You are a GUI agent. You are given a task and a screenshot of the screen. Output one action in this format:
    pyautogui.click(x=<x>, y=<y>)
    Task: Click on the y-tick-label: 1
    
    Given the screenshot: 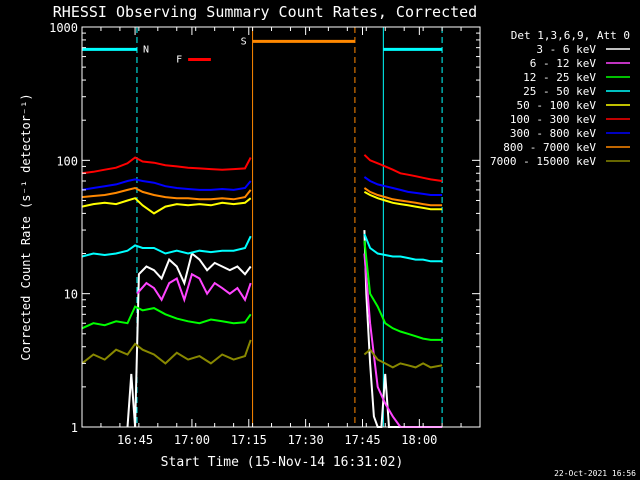 What is the action you would take?
    pyautogui.click(x=74, y=428)
    